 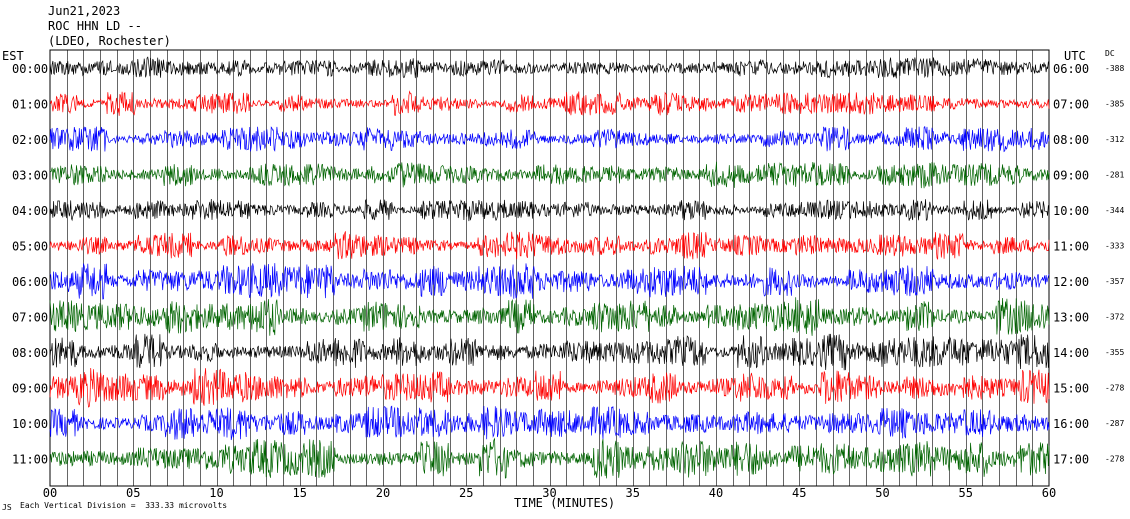 I want to click on x-tick-label: 05, so click(x=133, y=493).